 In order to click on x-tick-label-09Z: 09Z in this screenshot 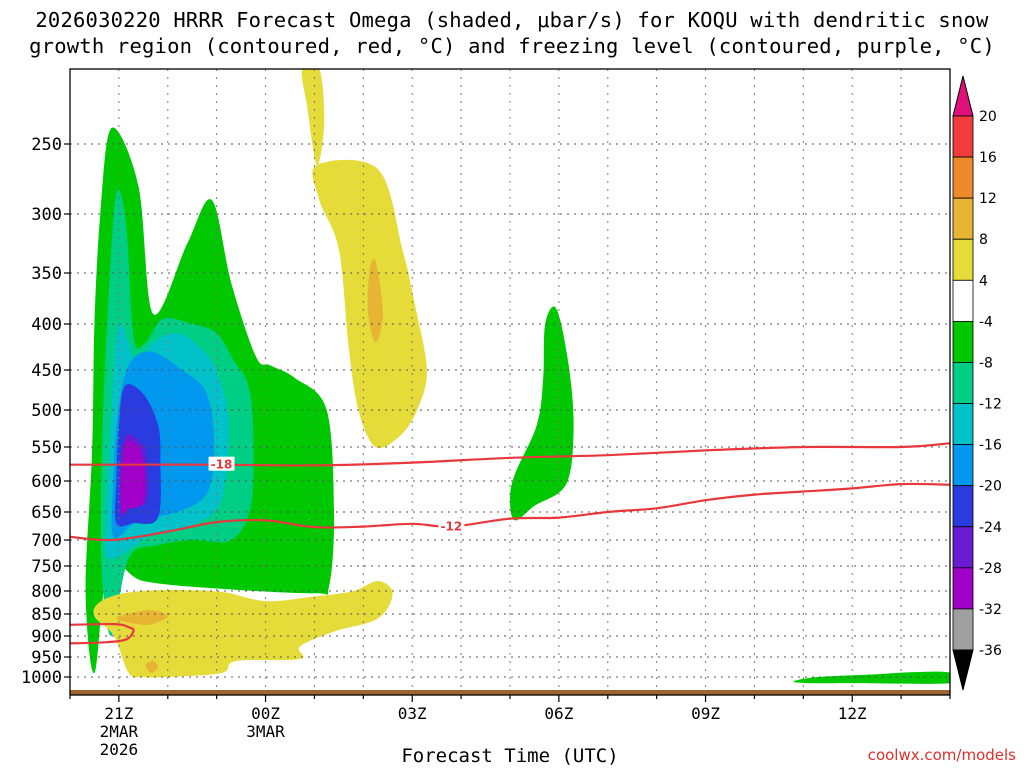, I will do `click(705, 713)`.